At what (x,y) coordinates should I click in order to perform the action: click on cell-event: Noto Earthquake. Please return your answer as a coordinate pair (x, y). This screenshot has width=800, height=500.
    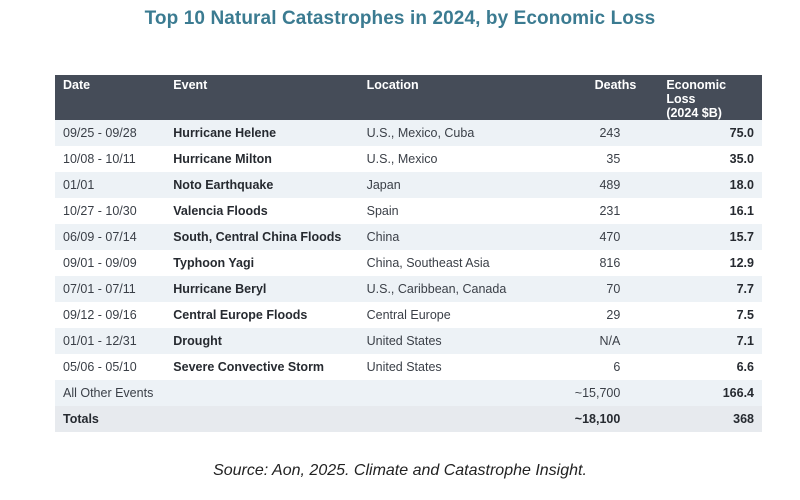
    Looking at the image, I should click on (223, 185).